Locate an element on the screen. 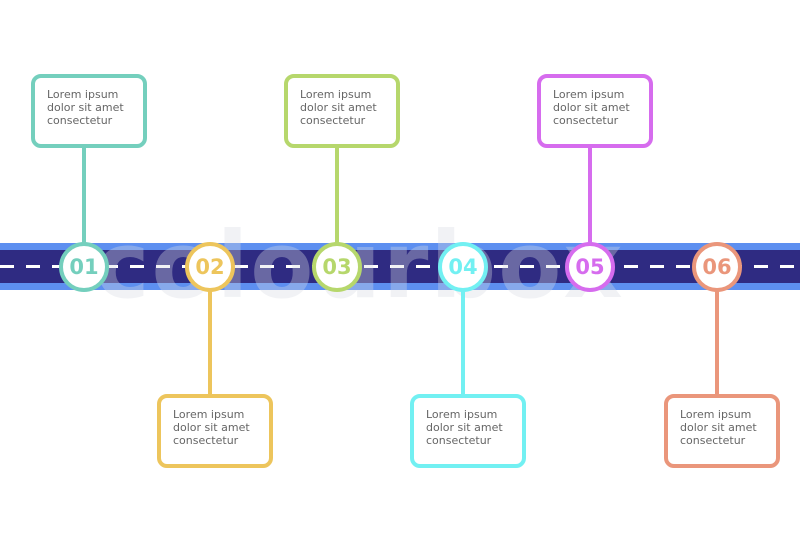 The image size is (800, 534). step-06-textbox: Lorem ipsum dolor sit amet consectetur is located at coordinates (722, 431).